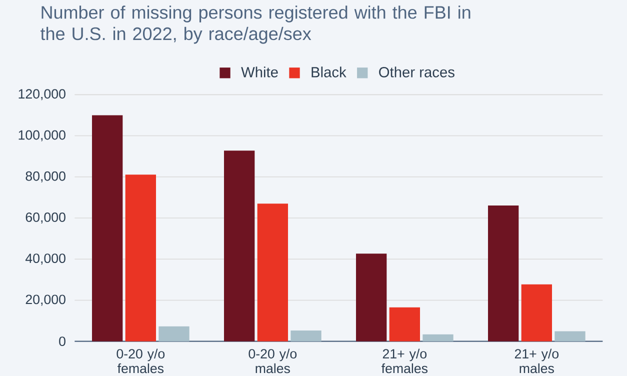 The width and height of the screenshot is (627, 376). Describe the element at coordinates (45, 259) in the screenshot. I see `y-tick-label: 40,000` at that location.